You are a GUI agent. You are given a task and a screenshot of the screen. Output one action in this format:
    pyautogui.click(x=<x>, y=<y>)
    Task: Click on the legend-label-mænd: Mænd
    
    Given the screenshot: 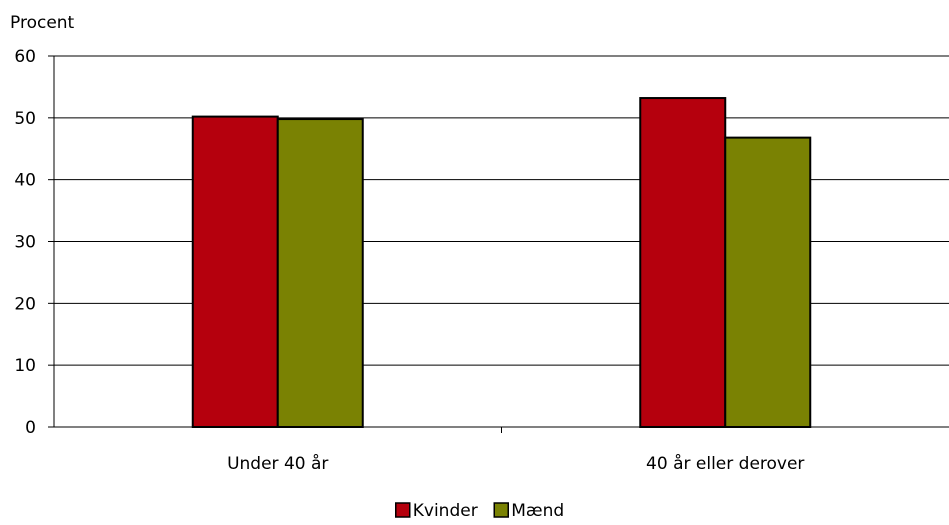 What is the action you would take?
    pyautogui.click(x=537, y=511)
    